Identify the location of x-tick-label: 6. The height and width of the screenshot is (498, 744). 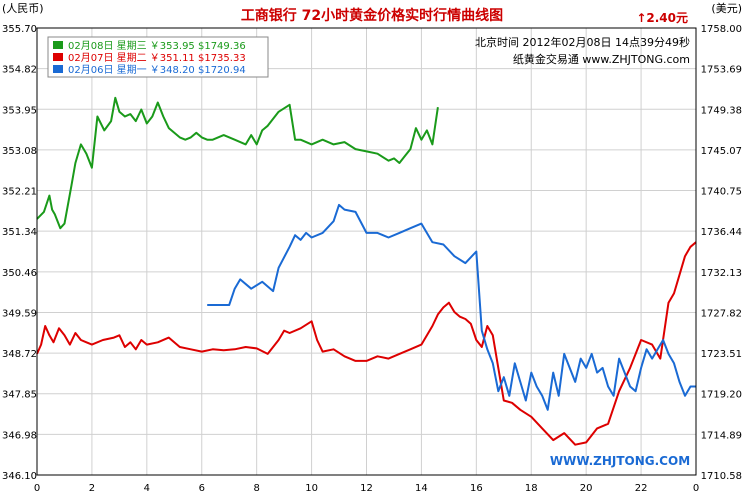
(202, 488).